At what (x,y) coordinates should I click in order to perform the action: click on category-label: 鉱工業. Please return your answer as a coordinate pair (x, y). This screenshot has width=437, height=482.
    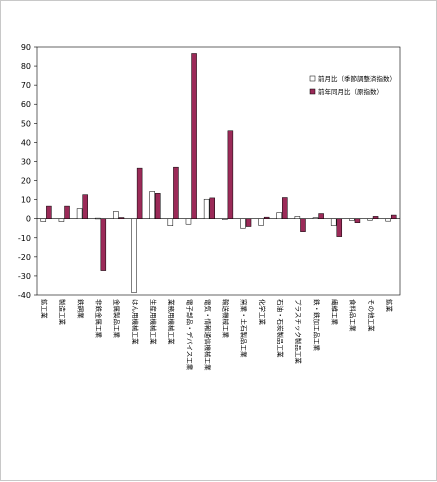
    Looking at the image, I should click on (44, 309).